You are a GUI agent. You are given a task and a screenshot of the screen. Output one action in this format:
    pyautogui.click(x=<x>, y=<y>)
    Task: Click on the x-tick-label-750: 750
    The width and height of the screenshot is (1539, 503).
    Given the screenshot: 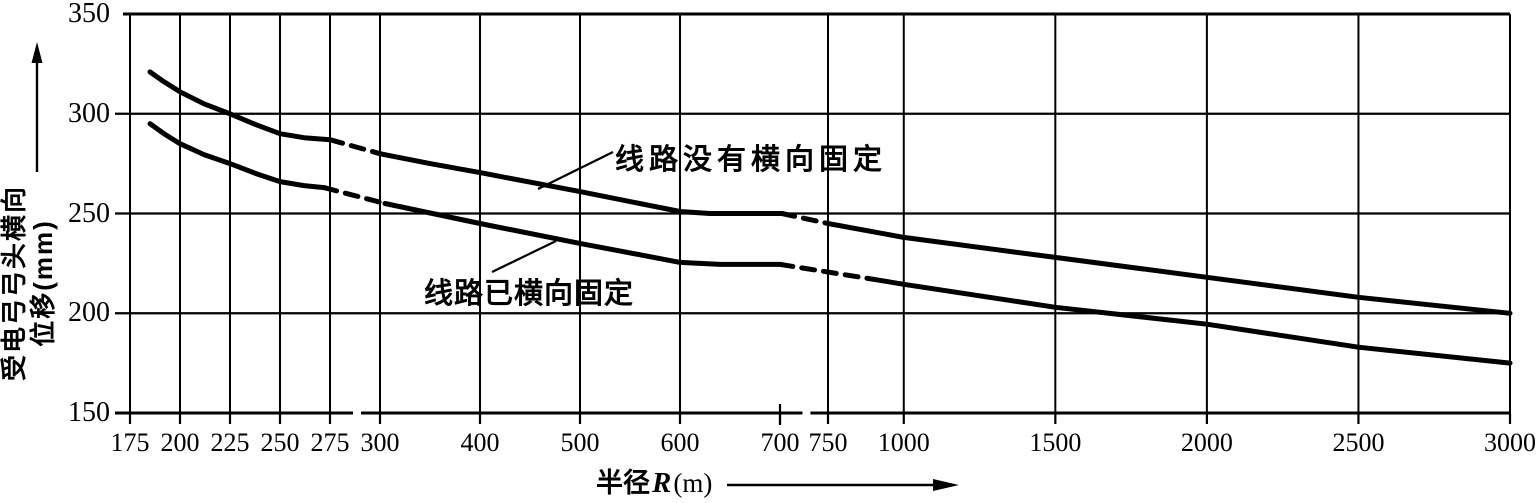 What is the action you would take?
    pyautogui.click(x=828, y=442)
    